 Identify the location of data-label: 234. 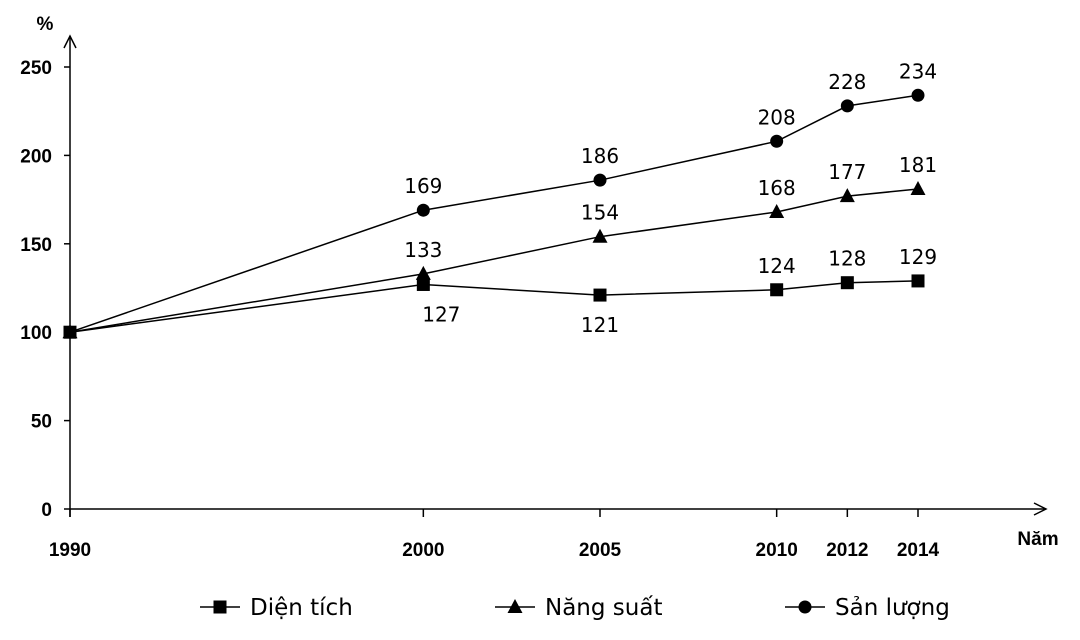
(918, 71).